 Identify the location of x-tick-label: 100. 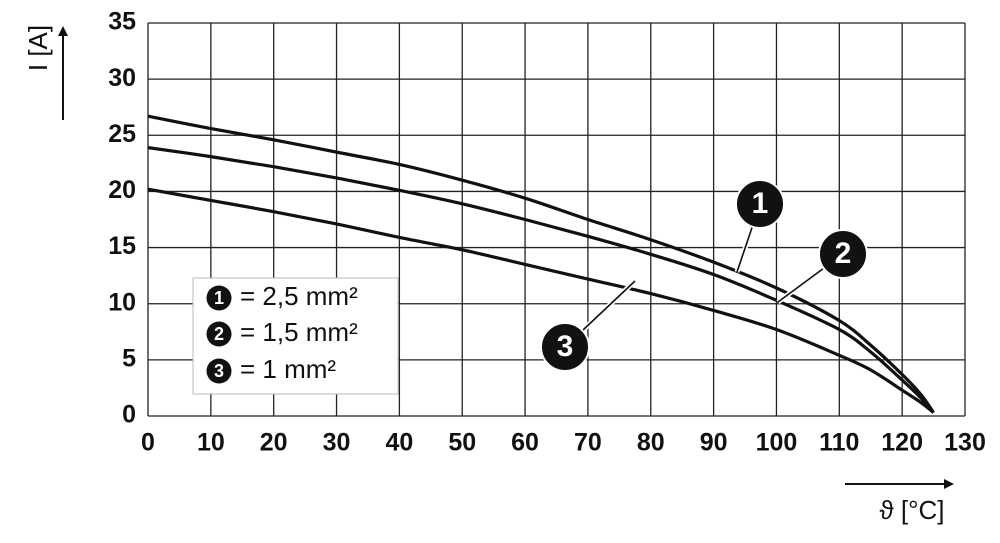
(777, 443).